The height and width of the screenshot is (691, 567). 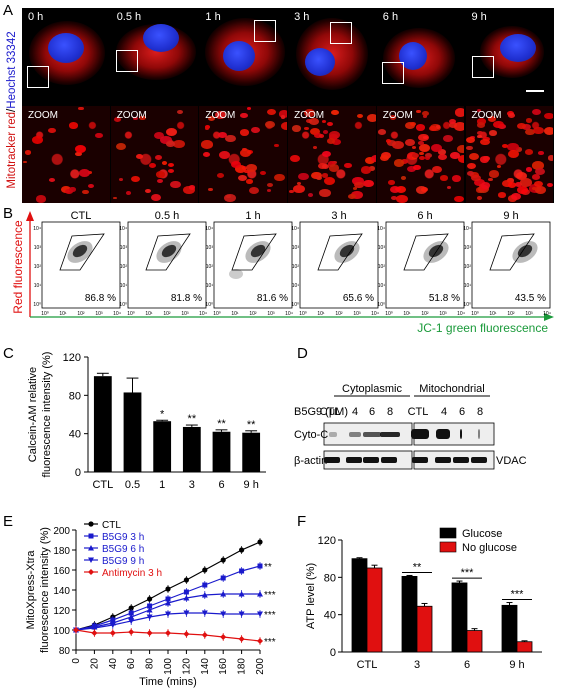 I want to click on zoom-label: ZOOM, so click(x=220, y=115).